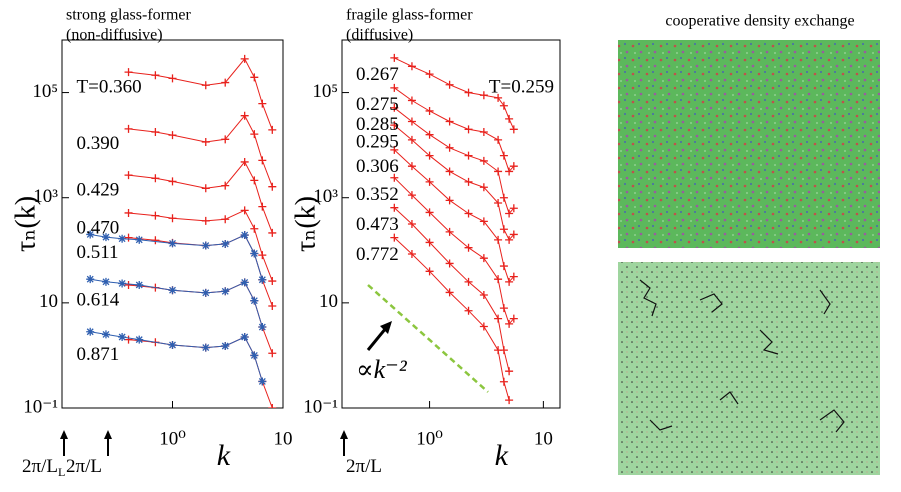 Image resolution: width=901 pixels, height=492 pixels. What do you see at coordinates (98, 189) in the screenshot?
I see `series-label: 0.429` at bounding box center [98, 189].